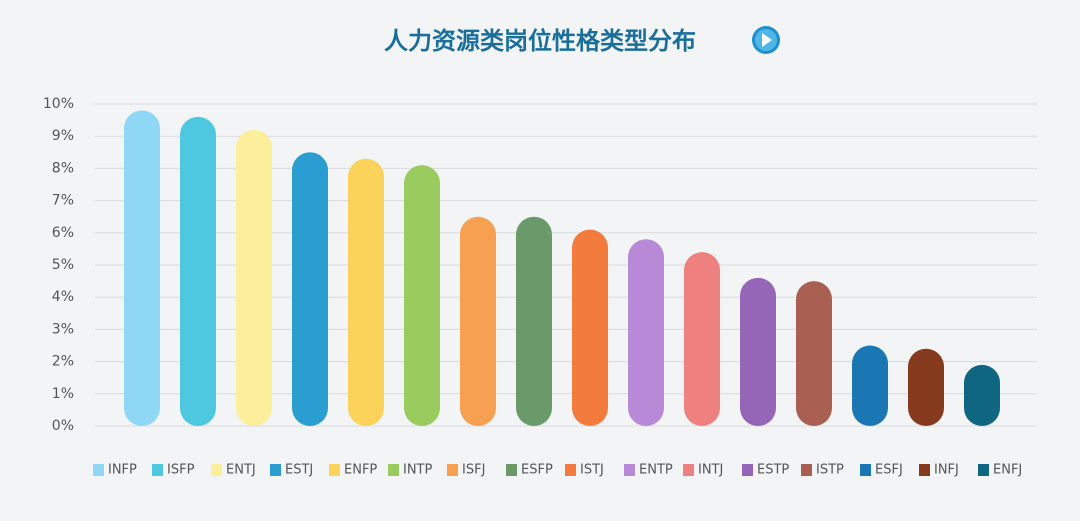 This screenshot has height=521, width=1080. I want to click on y-tick-label: 3%, so click(63, 329).